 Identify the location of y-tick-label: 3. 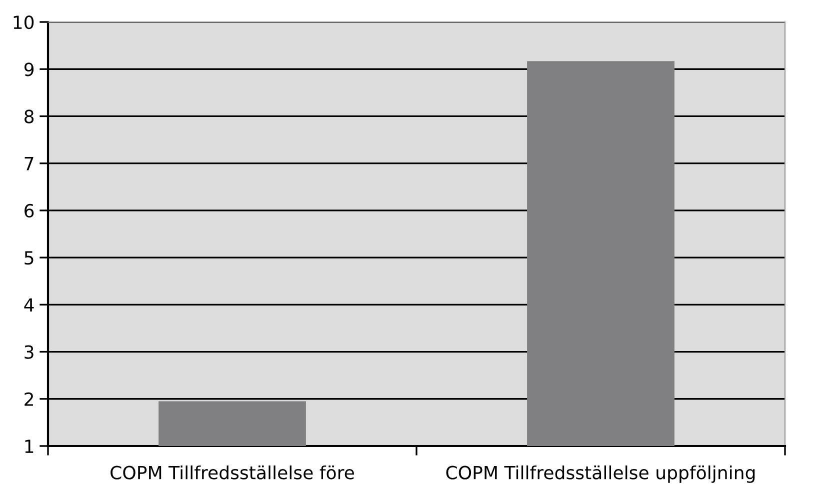
(29, 352).